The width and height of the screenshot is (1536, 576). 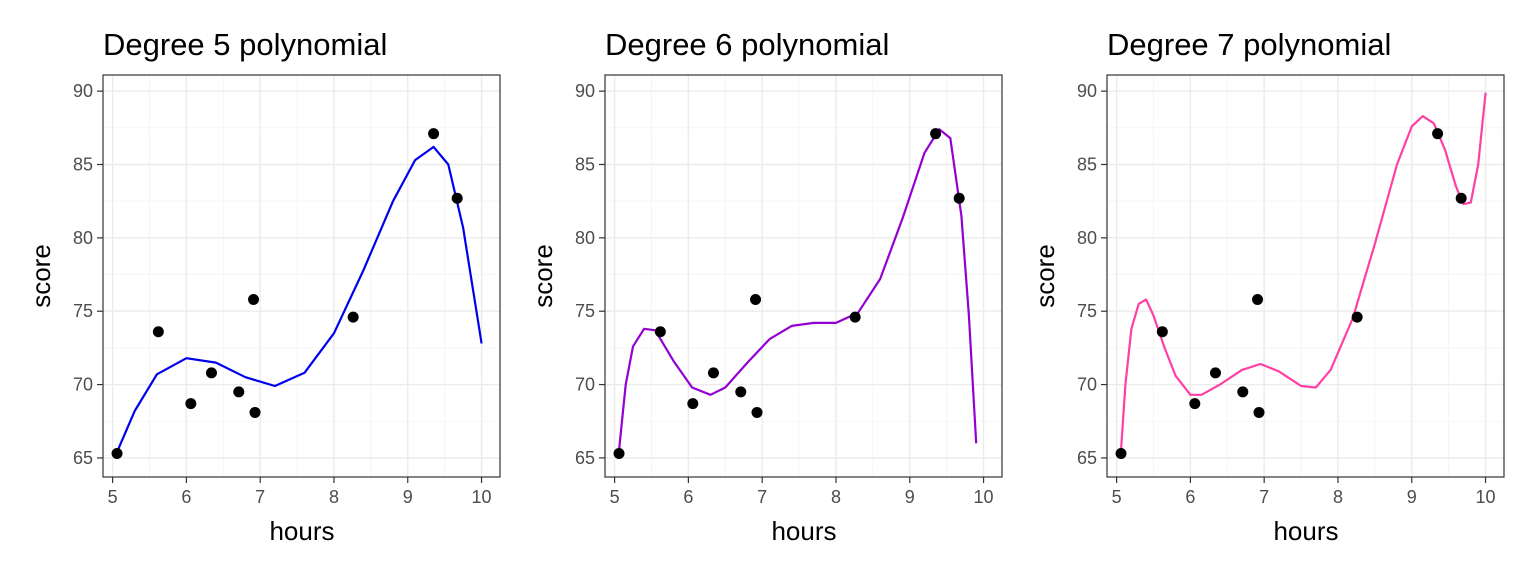 I want to click on panel-title: Degree 6 polynomial, so click(x=747, y=44).